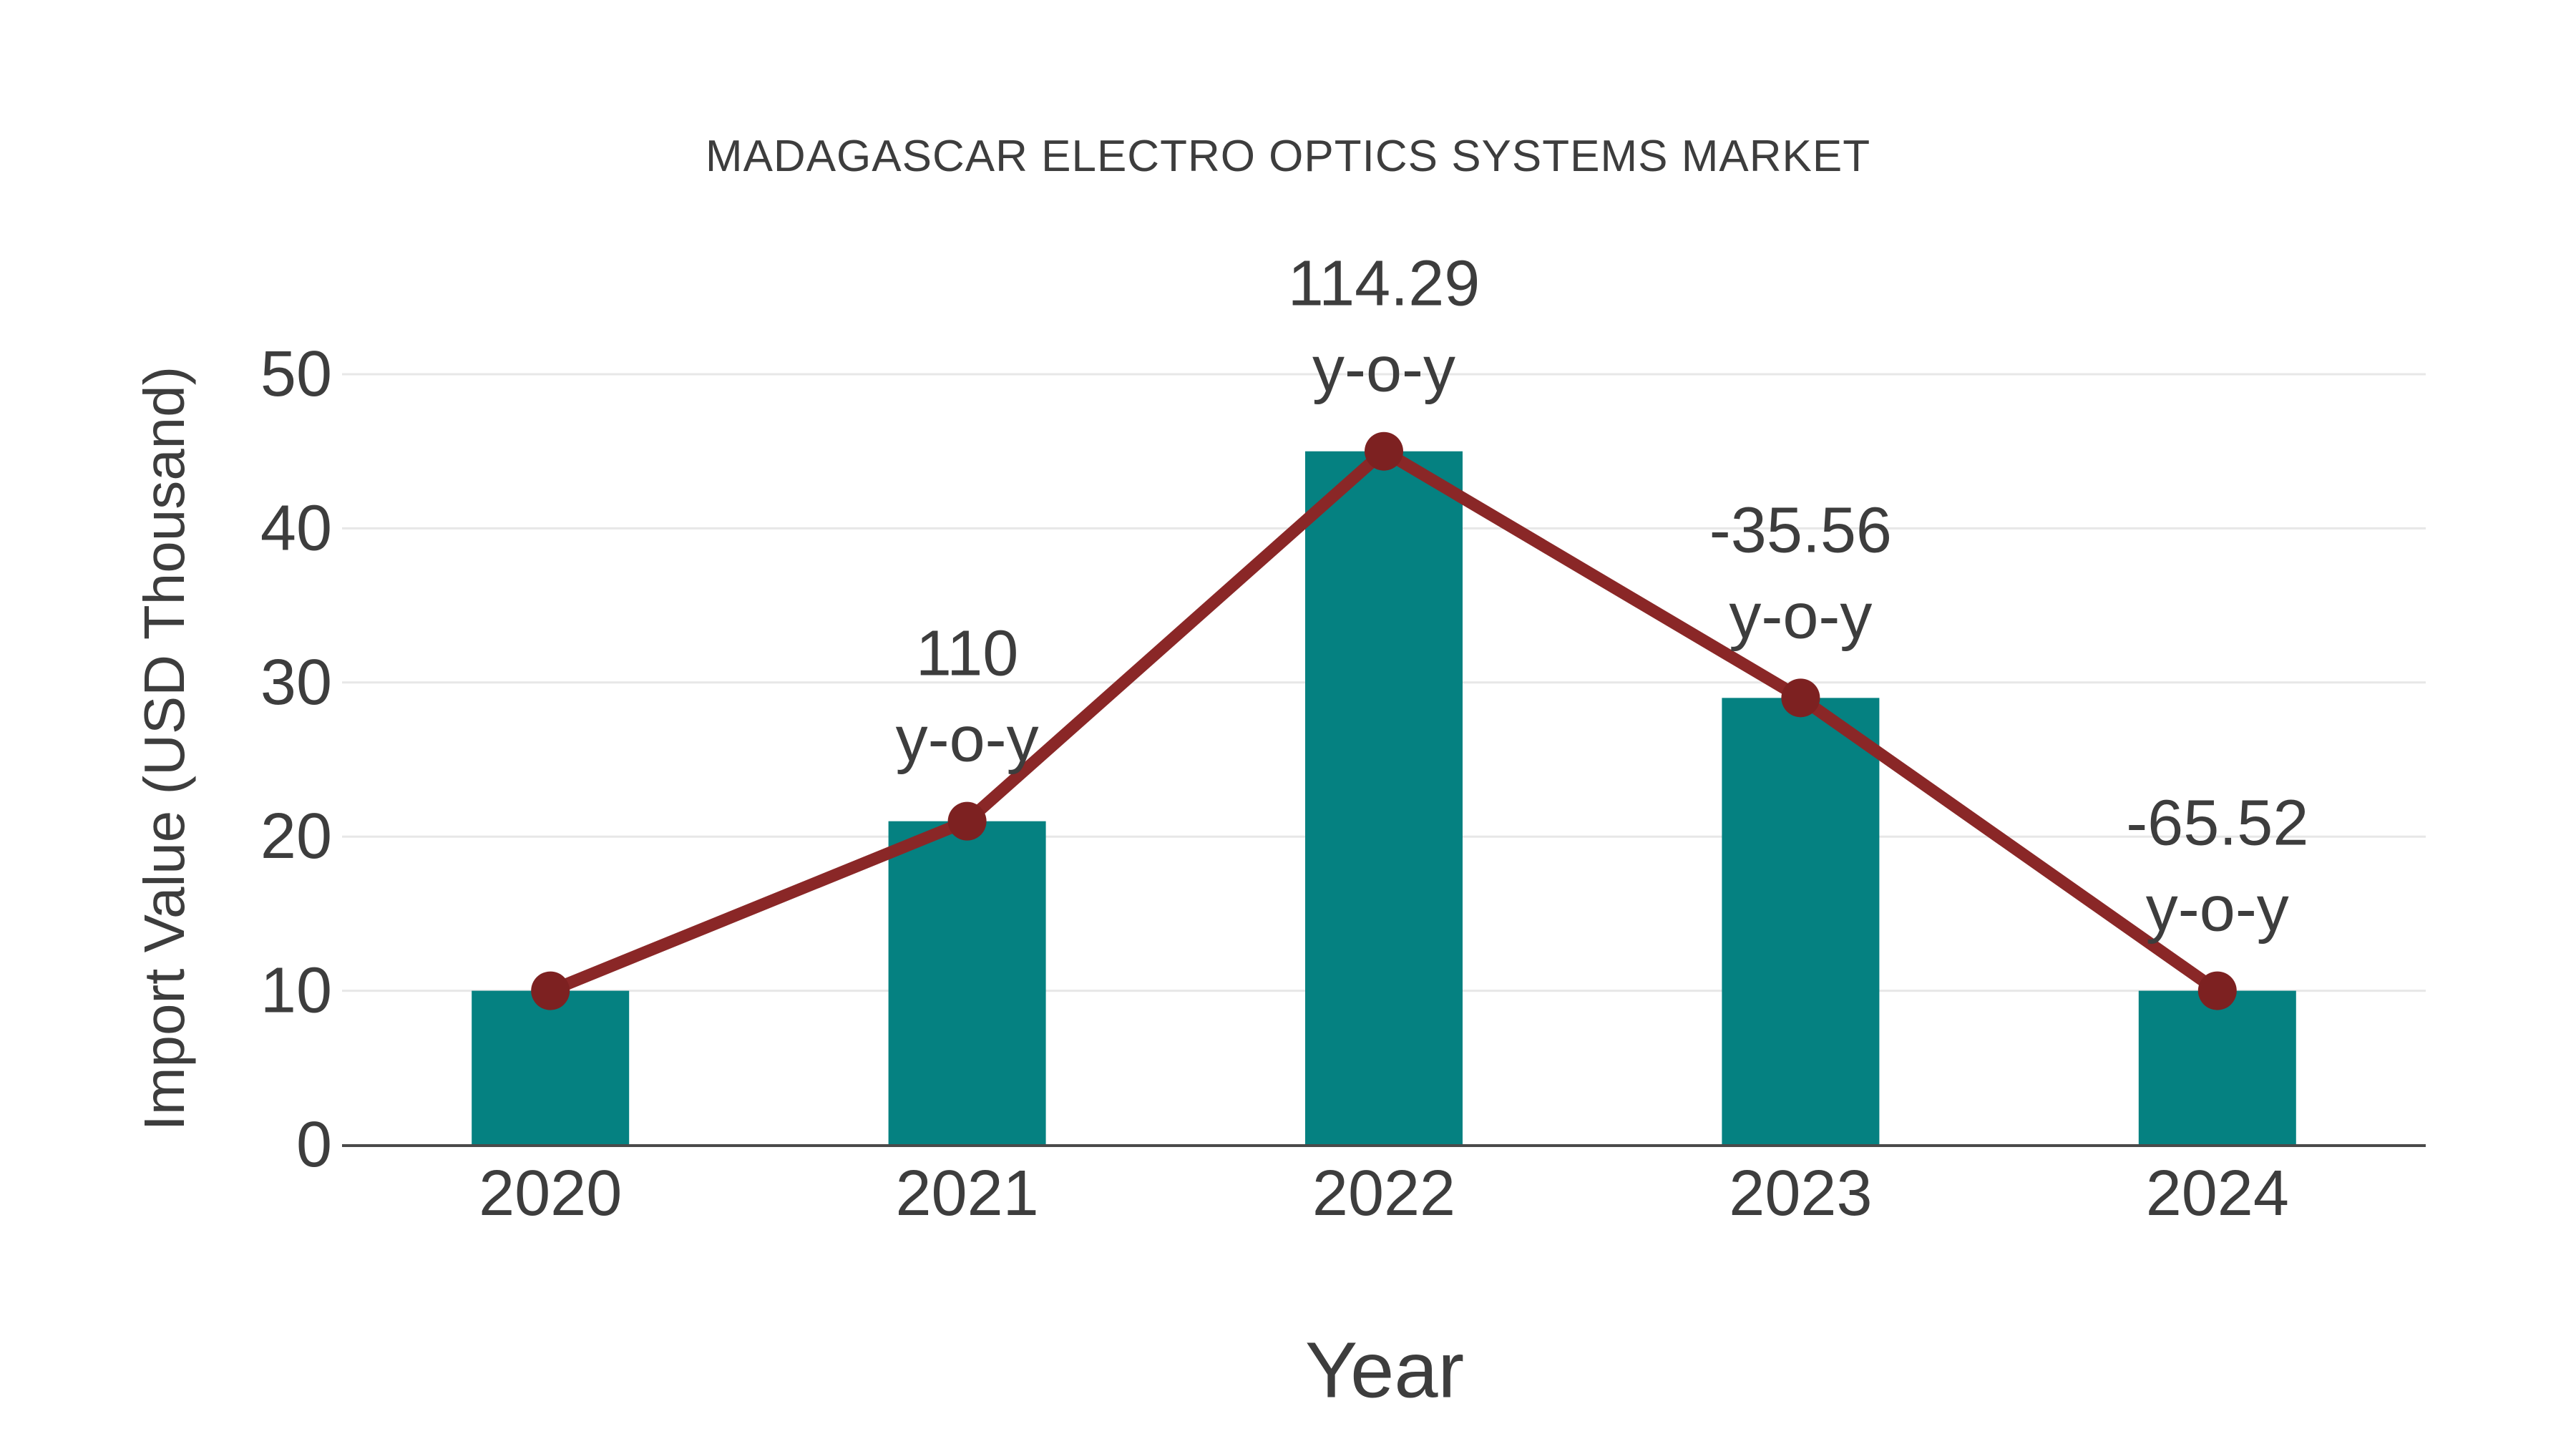  I want to click on y-axis-title: Import Value (USD Thousand), so click(164, 748).